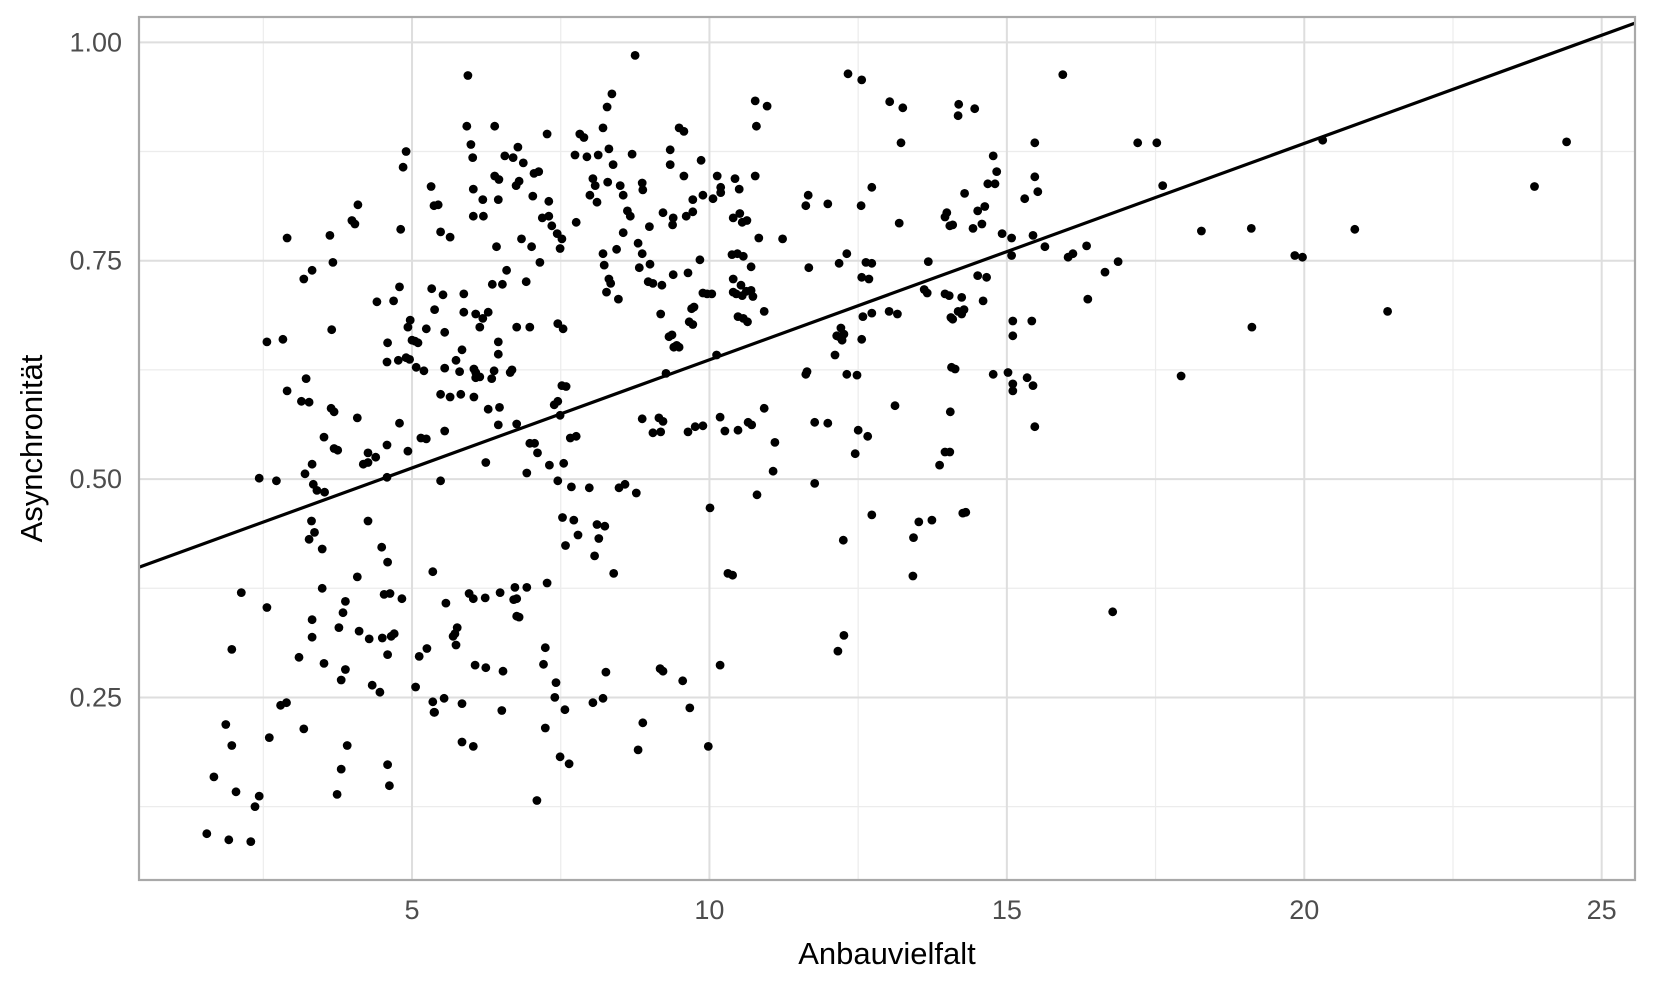 The width and height of the screenshot is (1653, 992). What do you see at coordinates (95, 42) in the screenshot?
I see `y-axis-tick-label: 1.00` at bounding box center [95, 42].